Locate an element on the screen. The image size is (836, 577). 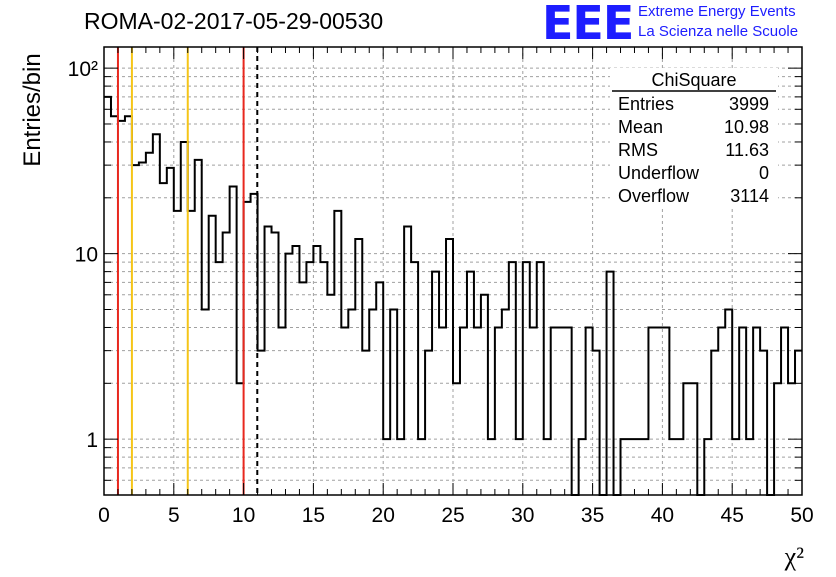
x-tick-label: 0 is located at coordinates (104, 515).